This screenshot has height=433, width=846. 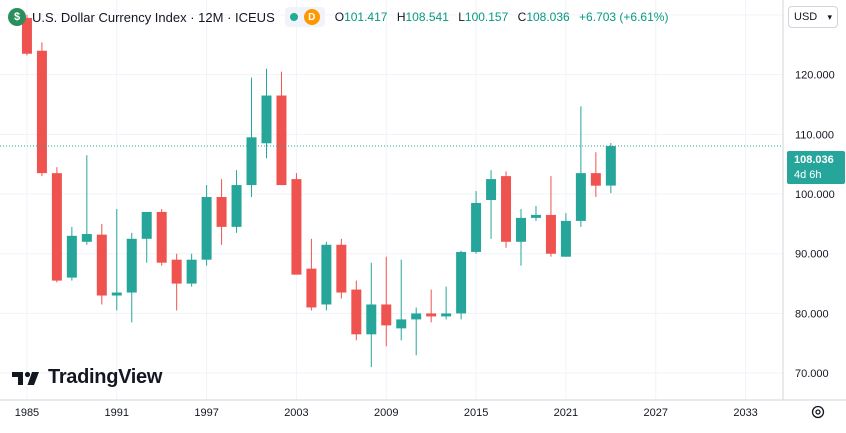 What do you see at coordinates (461, 17) in the screenshot?
I see `low-label: L` at bounding box center [461, 17].